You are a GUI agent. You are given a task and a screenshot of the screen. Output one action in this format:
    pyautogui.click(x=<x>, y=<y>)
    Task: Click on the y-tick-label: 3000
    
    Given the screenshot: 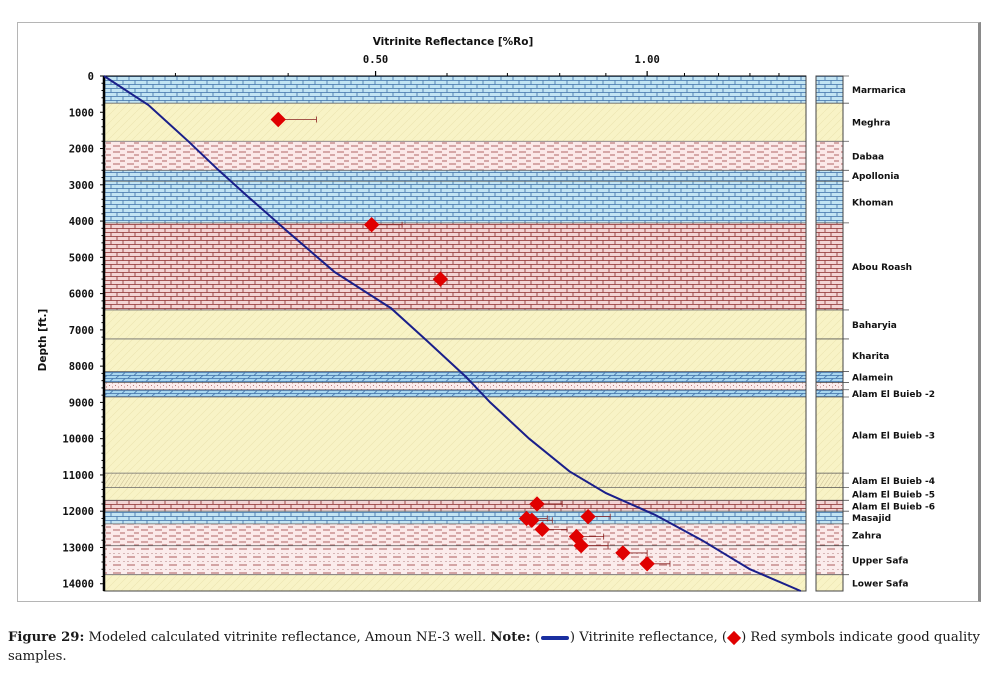 What is the action you would take?
    pyautogui.click(x=81, y=186)
    